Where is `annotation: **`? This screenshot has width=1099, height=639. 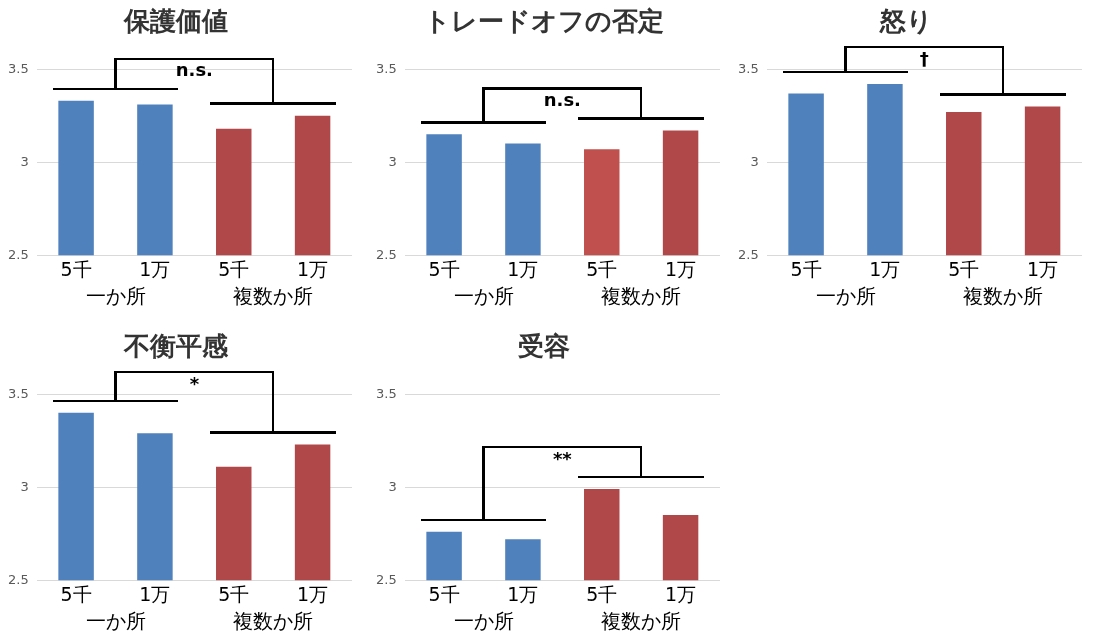 annotation: ** is located at coordinates (562, 458).